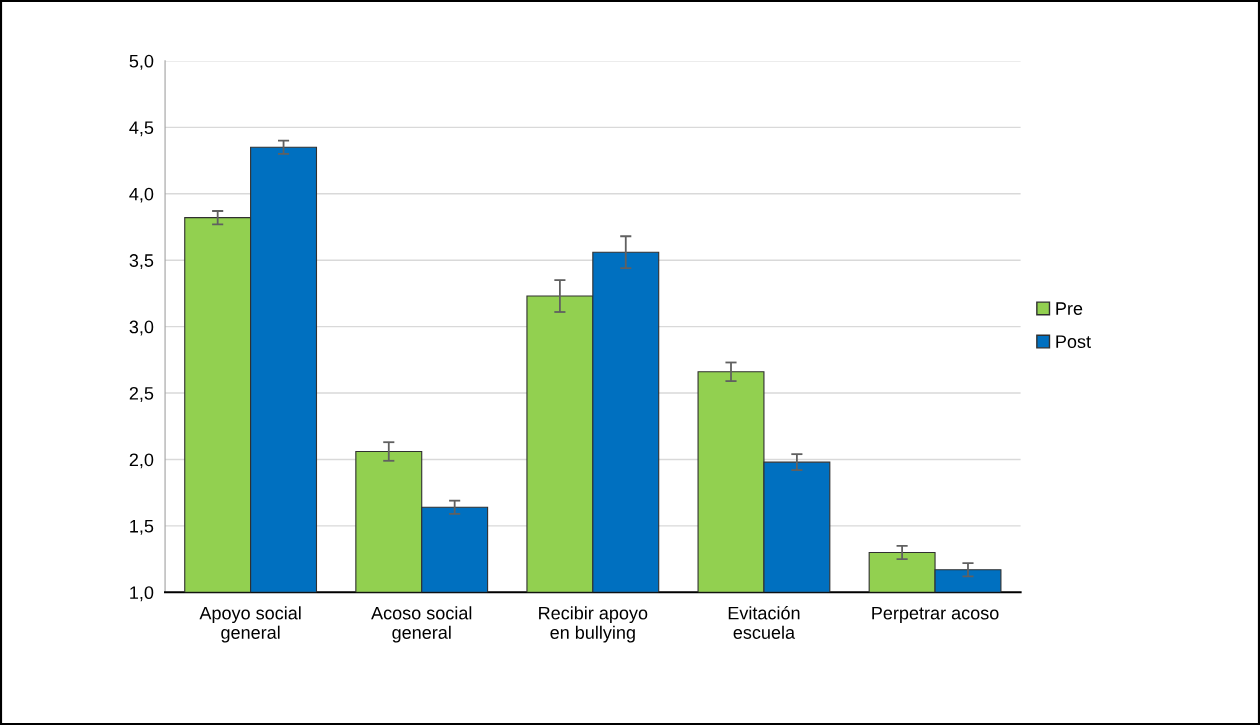 The width and height of the screenshot is (1260, 725). I want to click on y-tick-label: 5,0, so click(141, 62).